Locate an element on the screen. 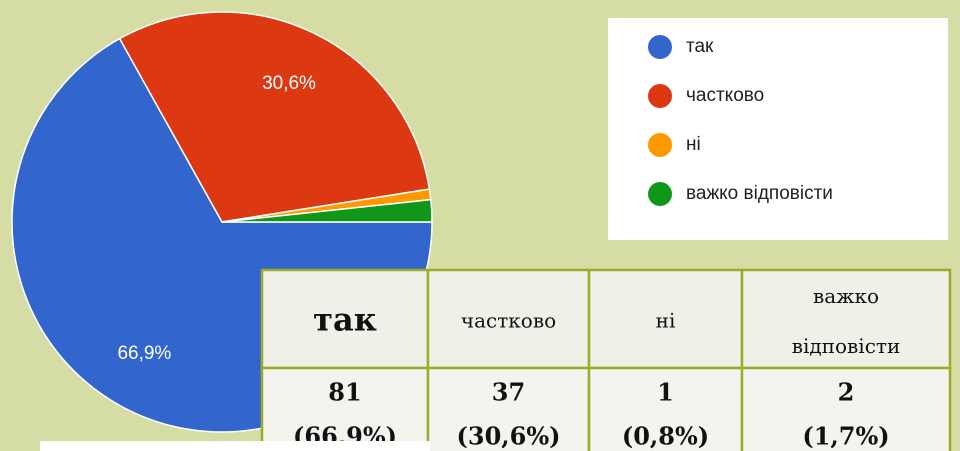 The height and width of the screenshot is (451, 960). table-value: 37 is located at coordinates (508, 392).